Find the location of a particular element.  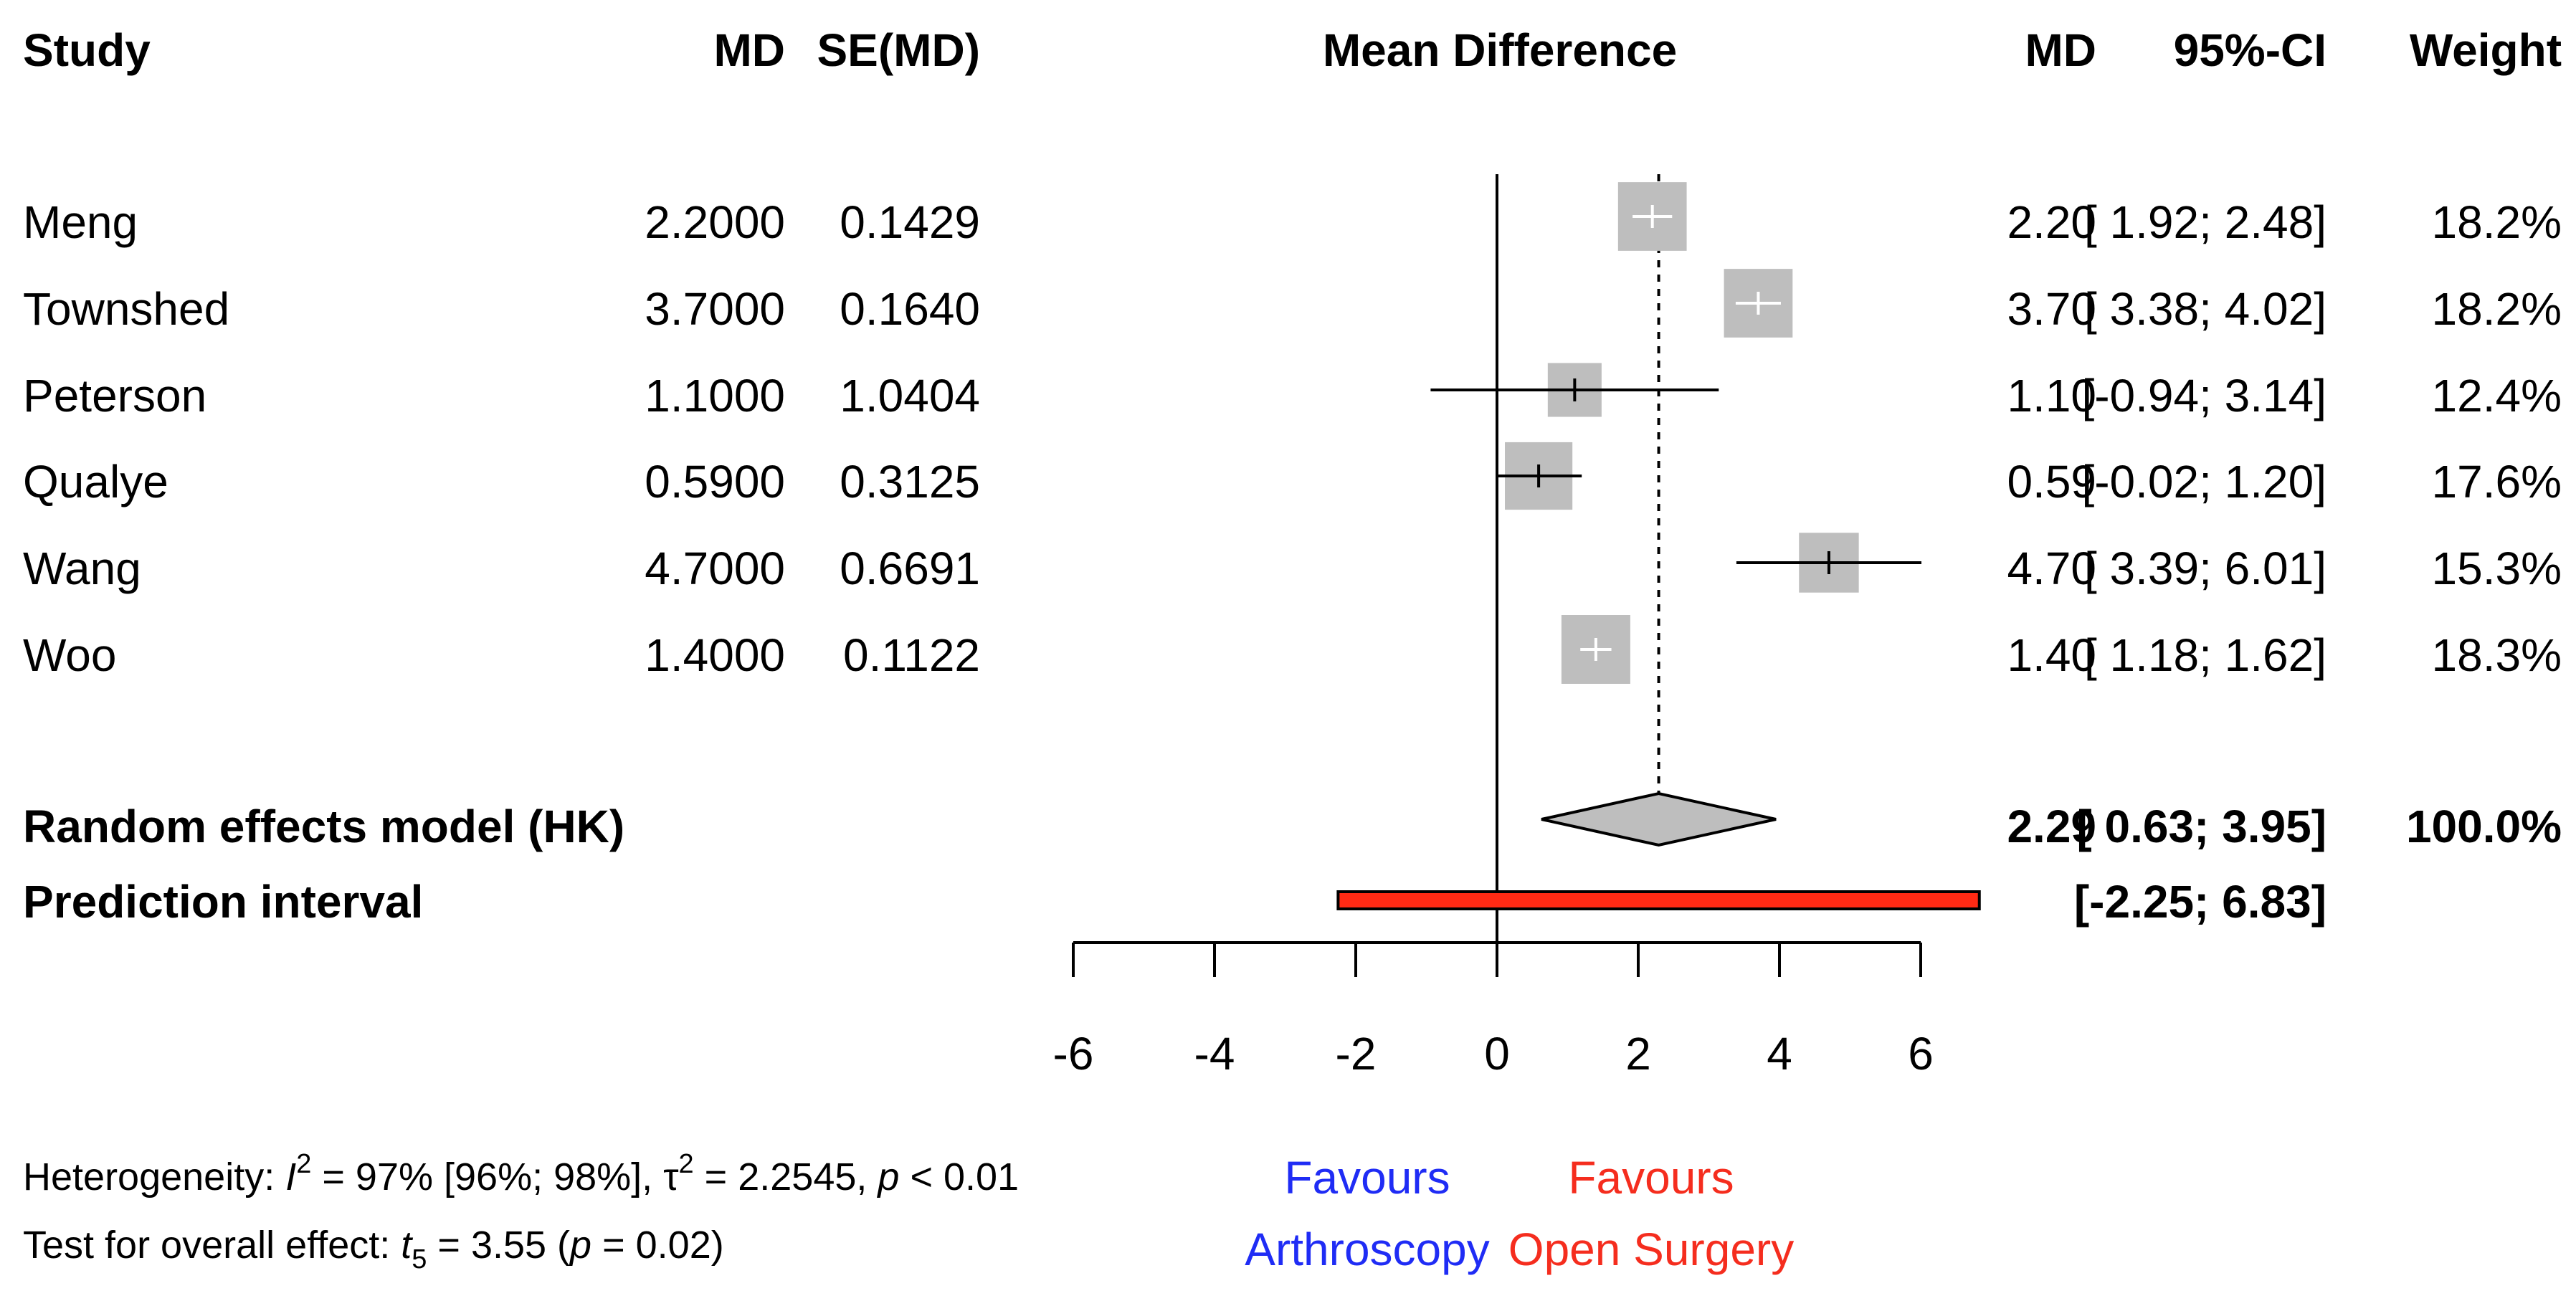

study-se: 0.6691 is located at coordinates (910, 568).